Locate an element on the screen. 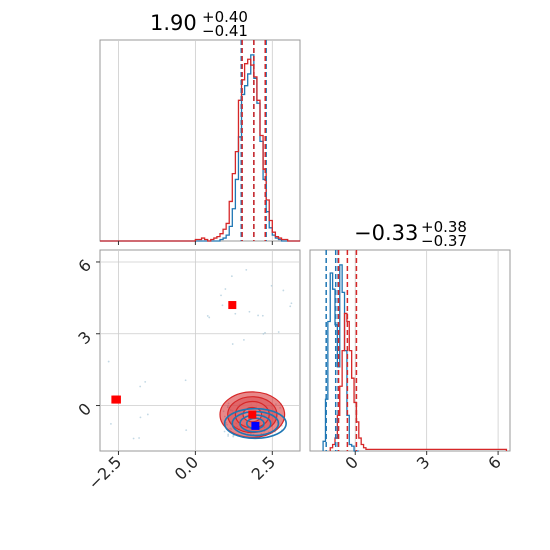 The height and width of the screenshot is (550, 550). panel-marginal-x-histograms is located at coordinates (200, 148).